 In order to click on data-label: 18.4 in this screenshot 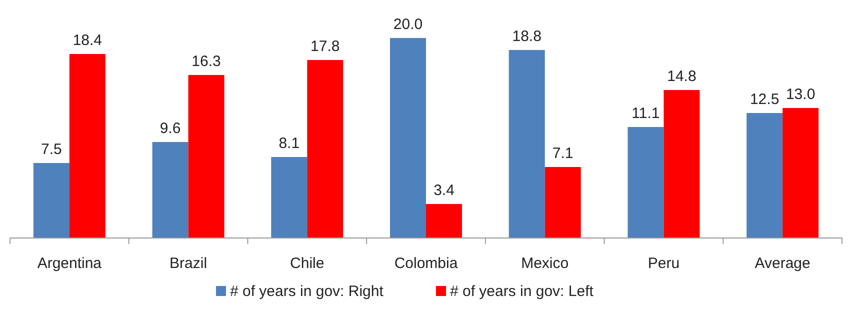, I will do `click(87, 40)`.